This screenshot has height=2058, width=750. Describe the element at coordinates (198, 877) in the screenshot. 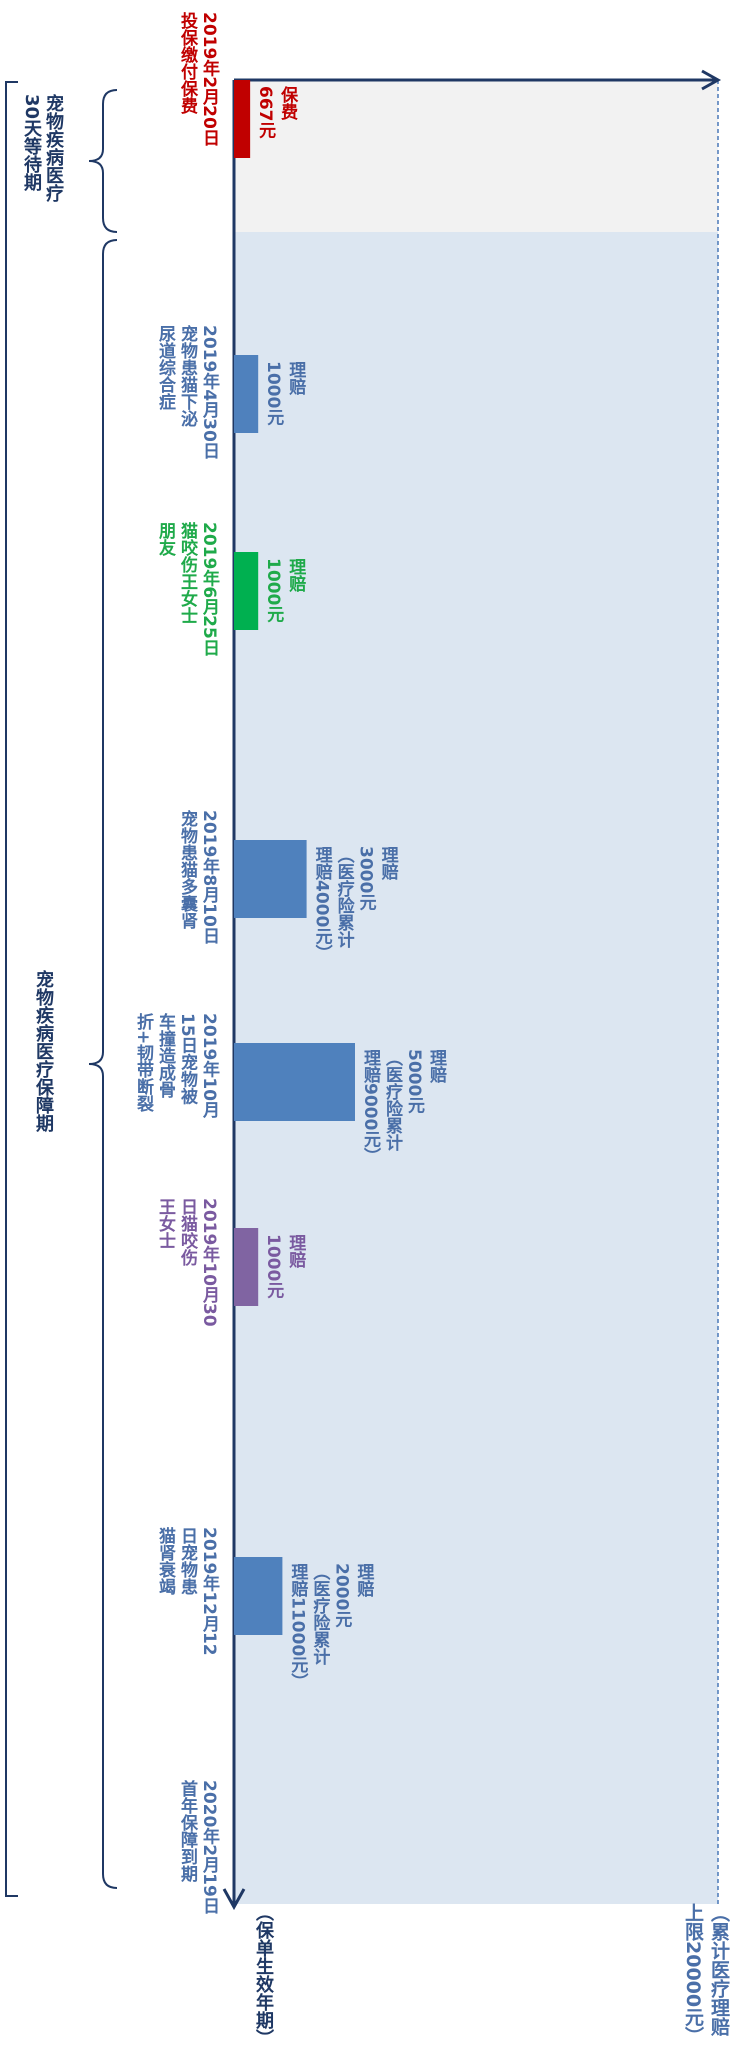

I see `date-label-3: 2019年8月10日 宠物患猫多囊肾` at that location.